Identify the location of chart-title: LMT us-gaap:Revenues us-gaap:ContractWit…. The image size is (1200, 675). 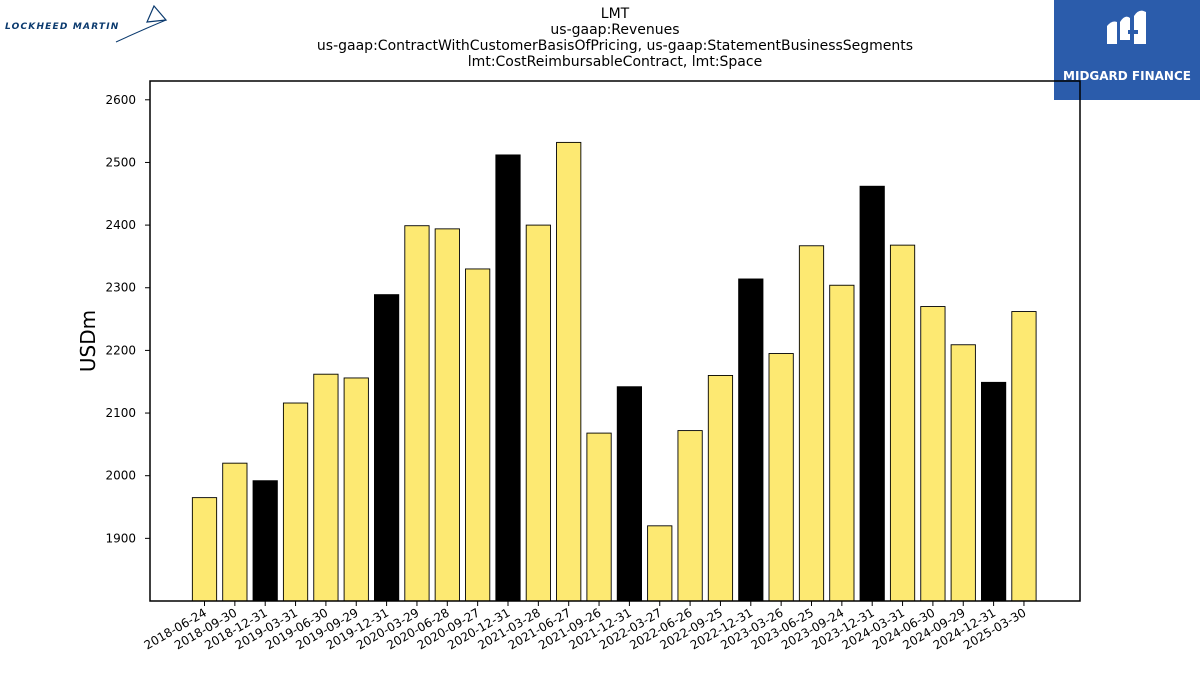
(615, 38).